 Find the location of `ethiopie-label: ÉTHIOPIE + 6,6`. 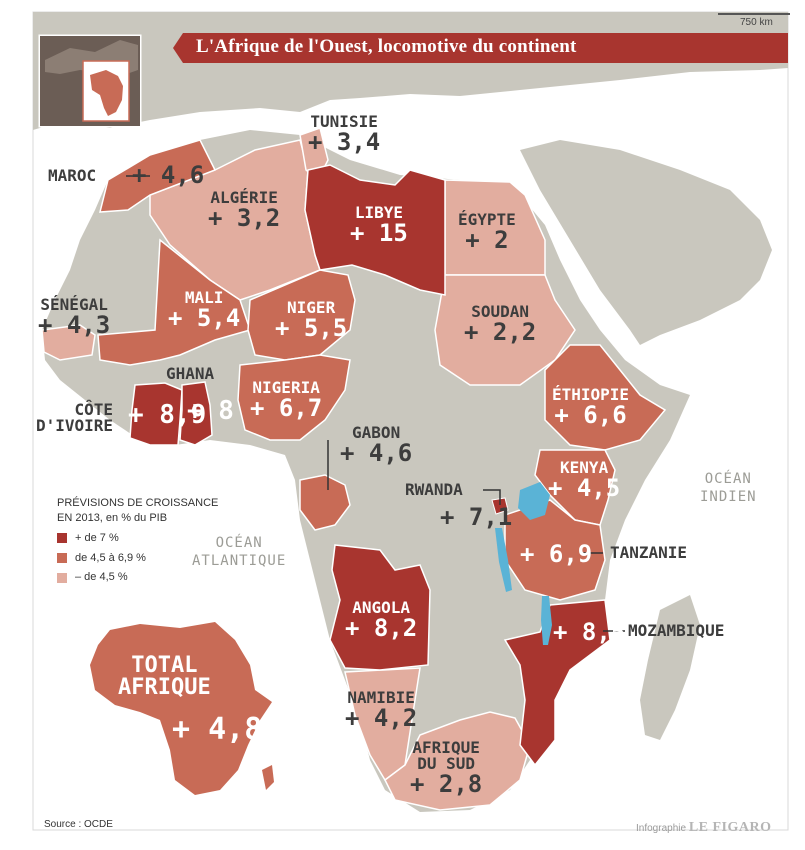

ethiopie-label: ÉTHIOPIE + 6,6 is located at coordinates (591, 407).